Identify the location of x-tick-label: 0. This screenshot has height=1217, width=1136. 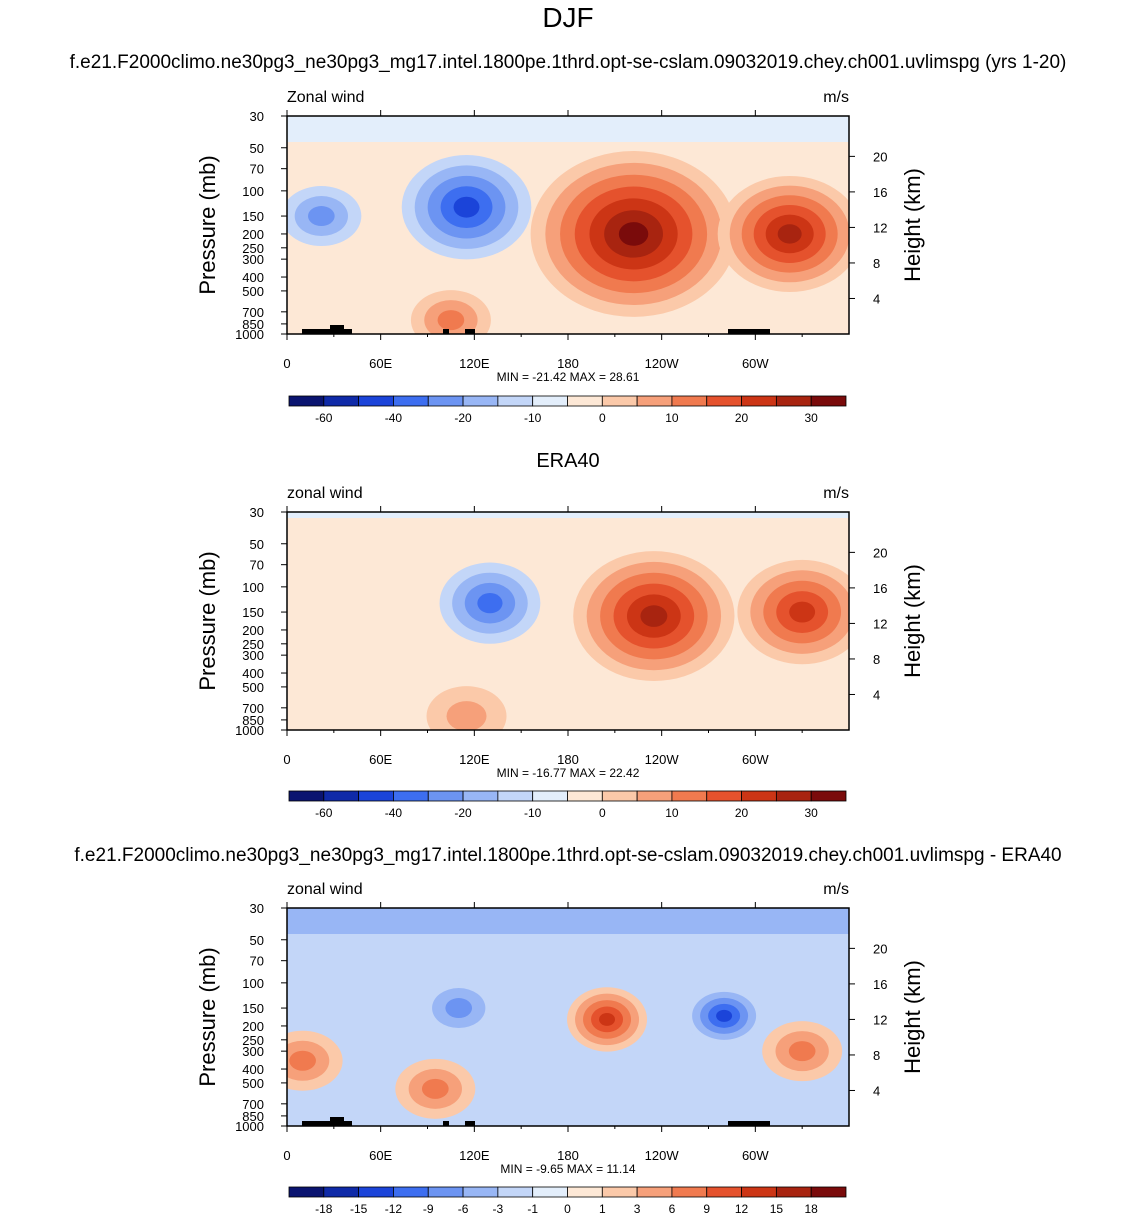
(286, 363).